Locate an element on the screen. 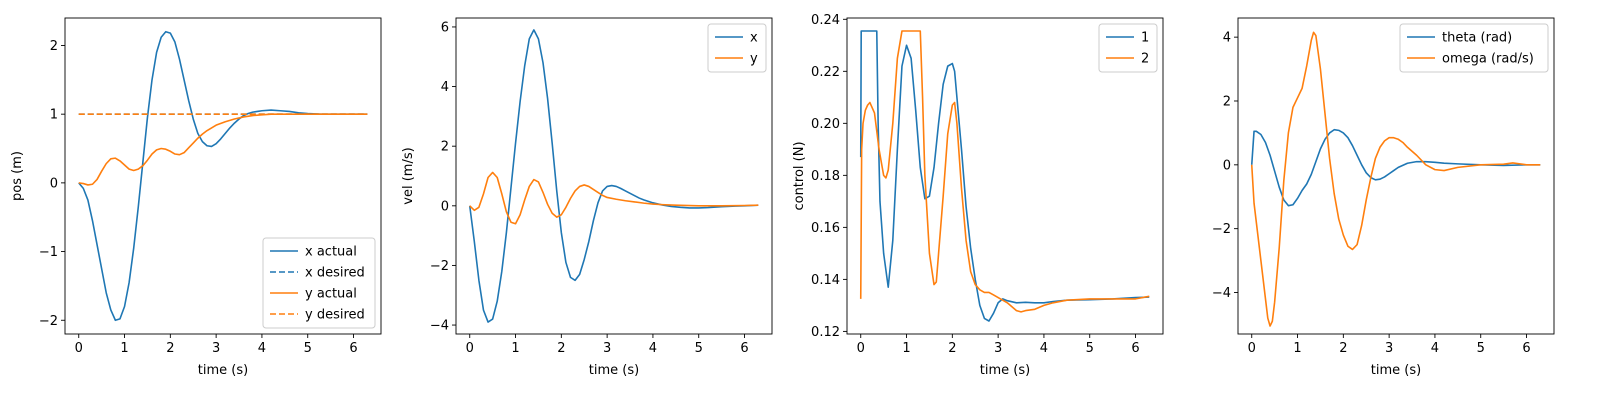 Image resolution: width=1600 pixels, height=400 pixels. series-line-y-actual is located at coordinates (223, 149).